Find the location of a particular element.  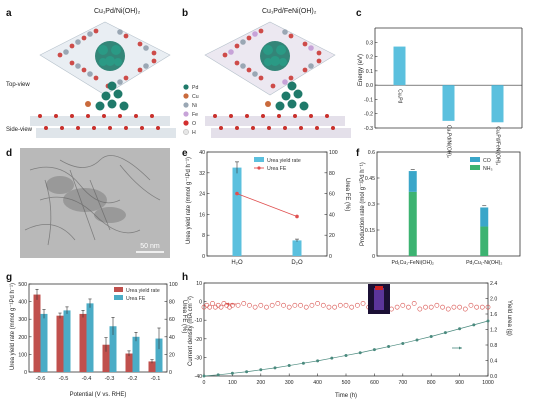

panel-f-bars: Pd₁Cu₁-FeNi(OH)₂ Pd₁Cu₁-Ni(OH)₂ is located at coordinates (447, 217).